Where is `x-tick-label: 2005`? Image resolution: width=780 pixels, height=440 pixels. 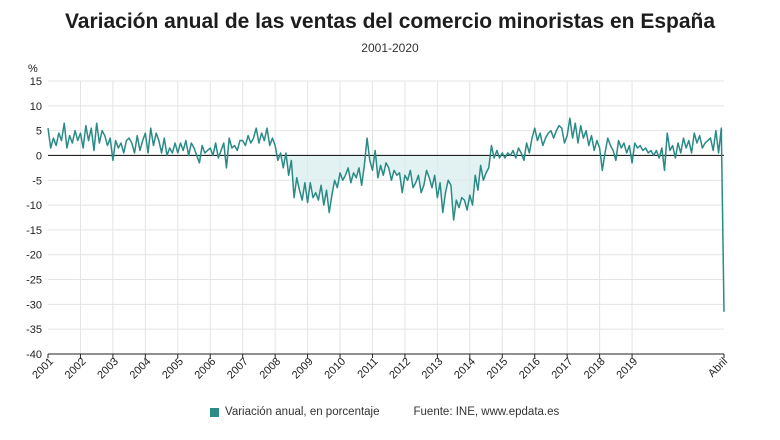
x-tick-label: 2005 is located at coordinates (173, 369).